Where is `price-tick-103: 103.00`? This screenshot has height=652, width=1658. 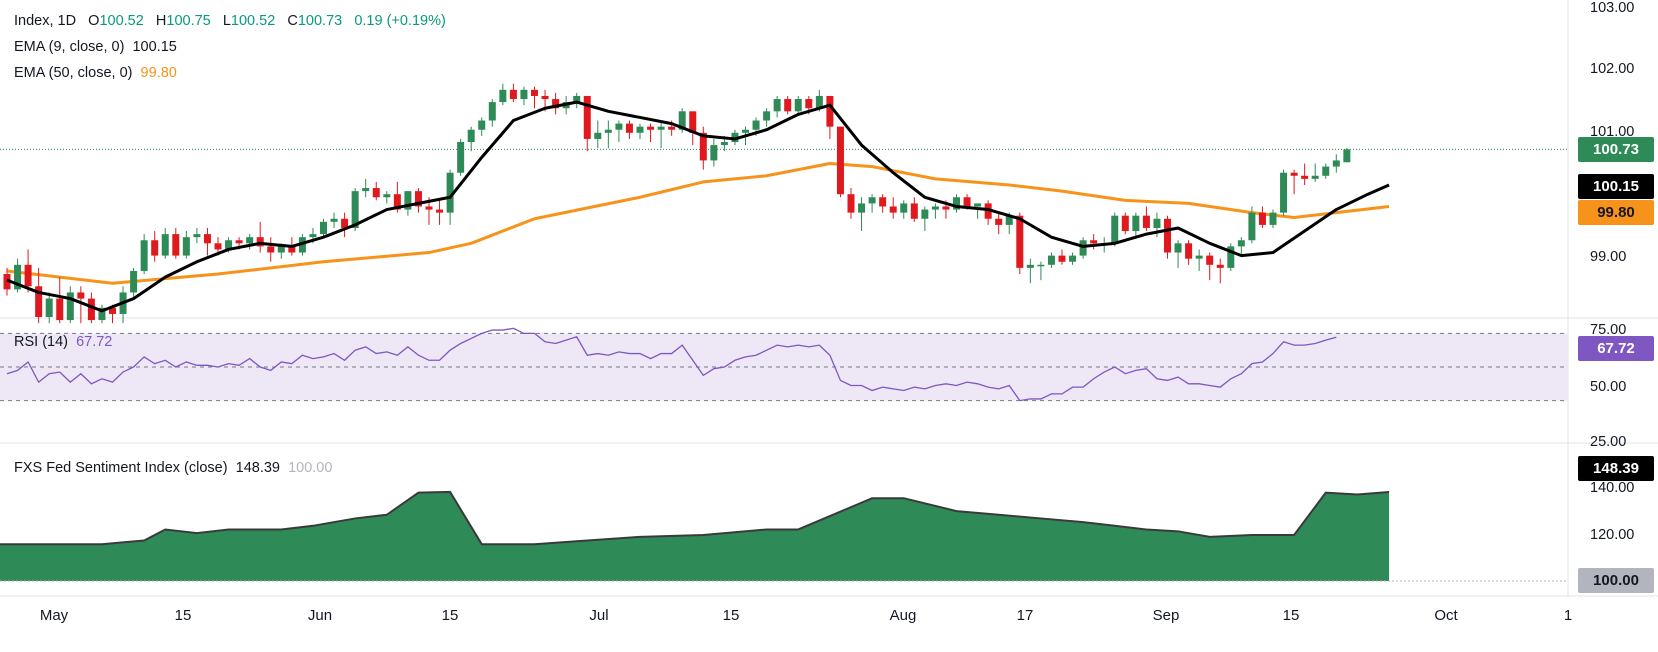 price-tick-103: 103.00 is located at coordinates (1612, 8).